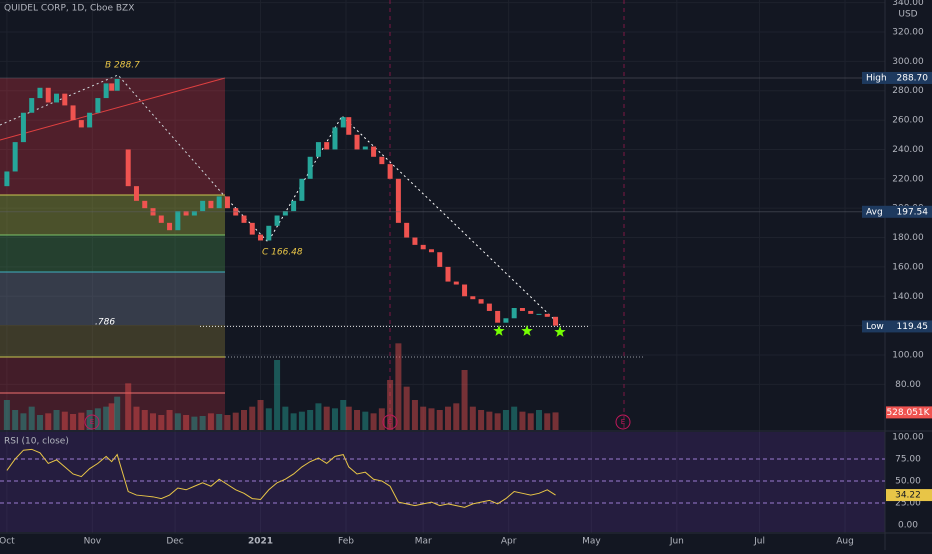  What do you see at coordinates (908, 385) in the screenshot?
I see `y-tick-label: 80.00` at bounding box center [908, 385].